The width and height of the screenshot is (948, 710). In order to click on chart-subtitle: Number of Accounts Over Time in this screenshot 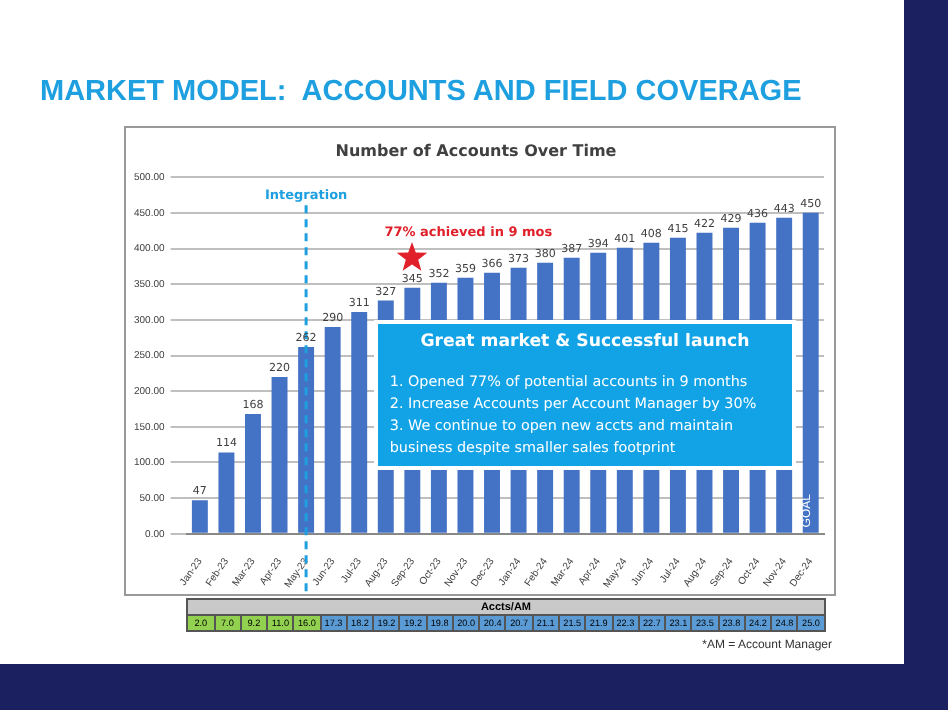, I will do `click(476, 150)`.